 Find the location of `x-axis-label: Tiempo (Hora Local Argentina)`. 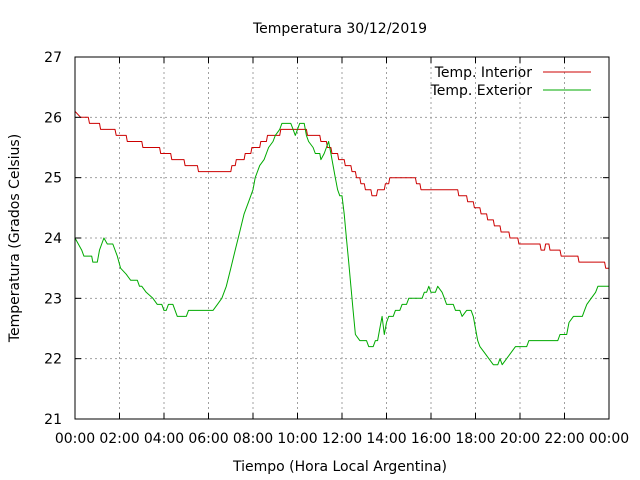

x-axis-label: Tiempo (Hora Local Argentina) is located at coordinates (339, 467).